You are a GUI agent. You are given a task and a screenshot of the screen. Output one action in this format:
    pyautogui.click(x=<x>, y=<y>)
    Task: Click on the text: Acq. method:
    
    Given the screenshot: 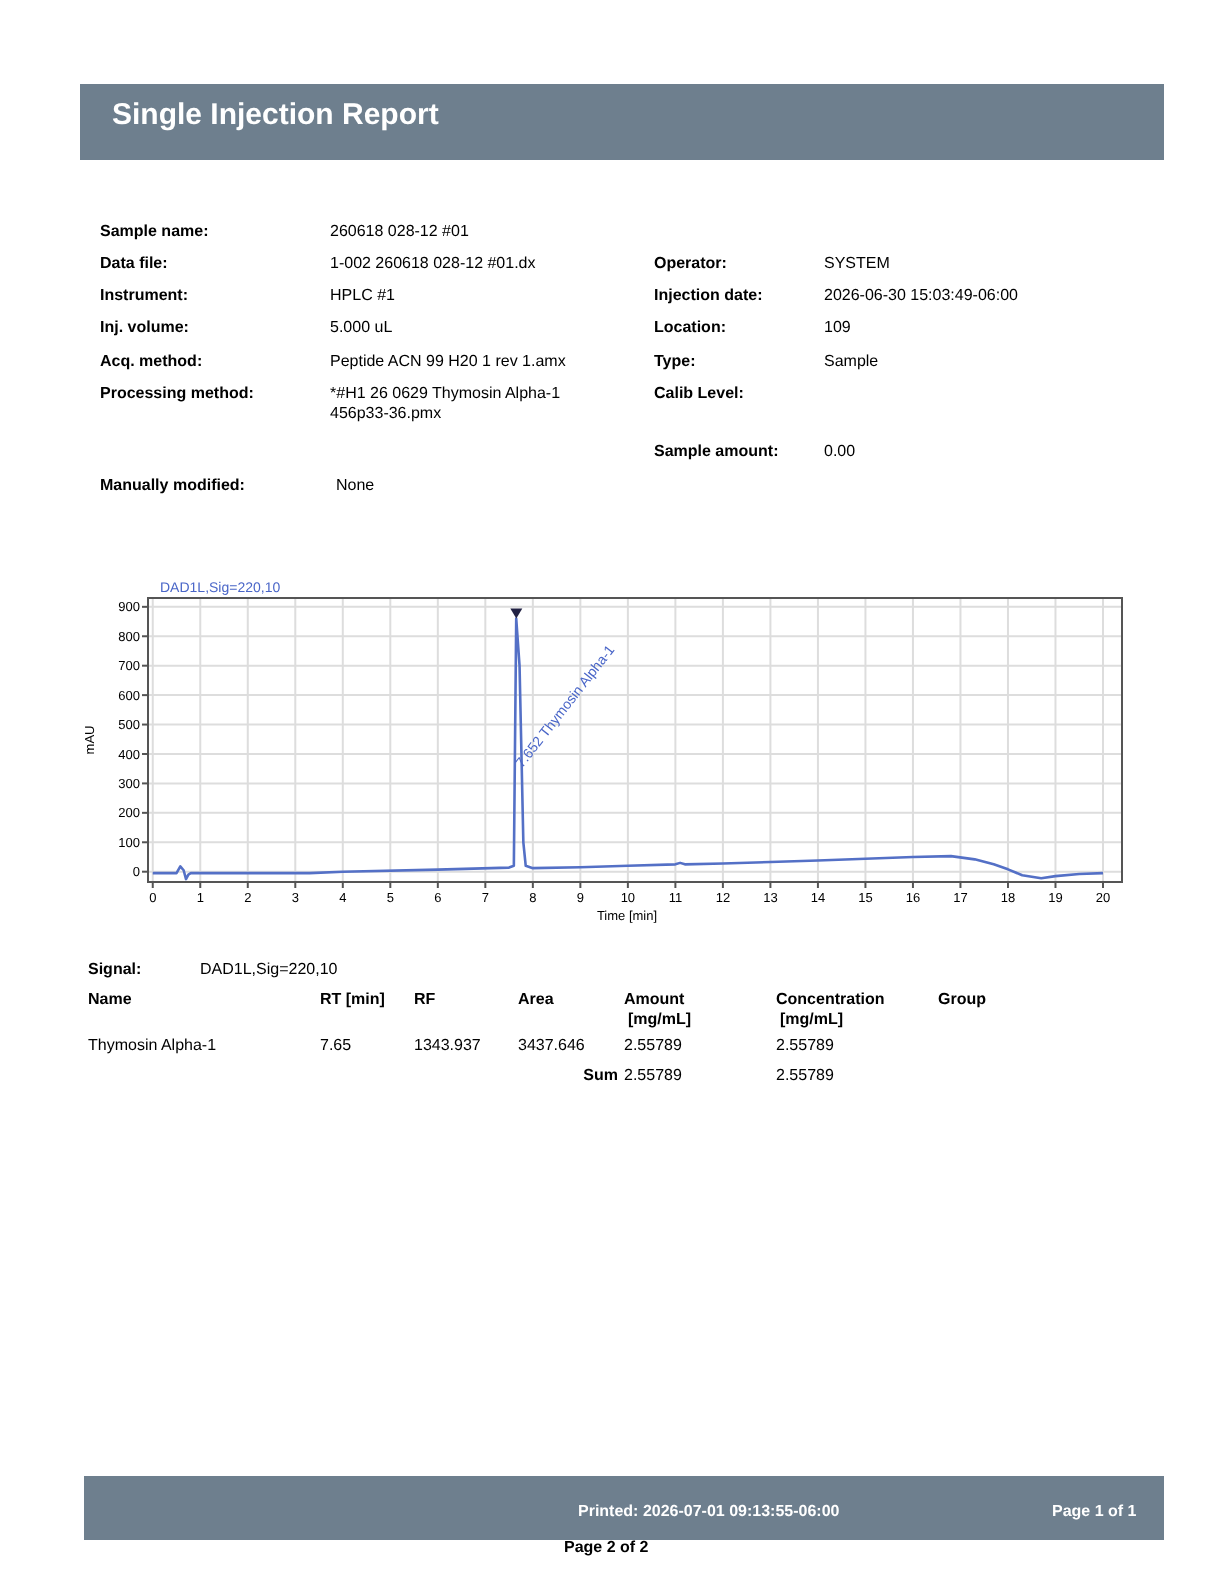 What is the action you would take?
    pyautogui.click(x=151, y=361)
    